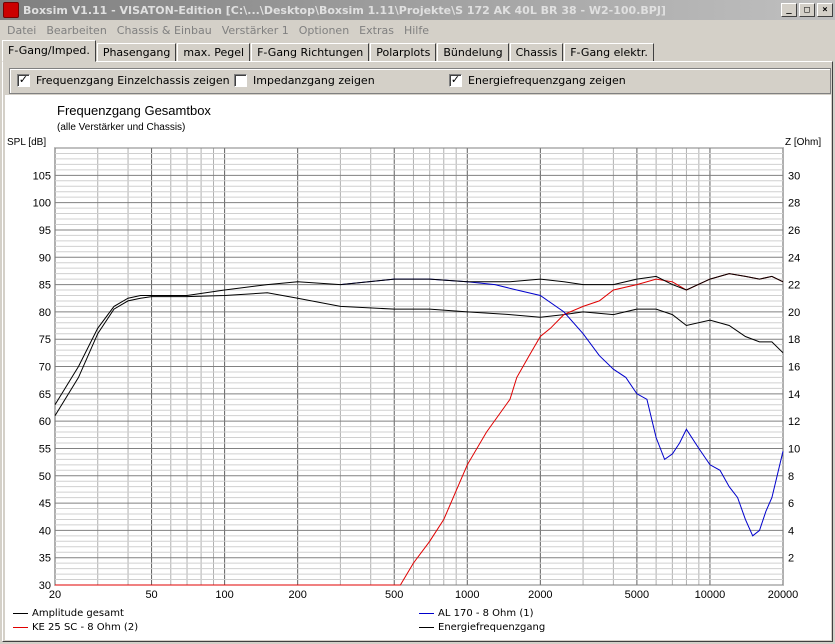 This screenshot has height=644, width=835. I want to click on y-tick-label: 75, so click(45, 340).